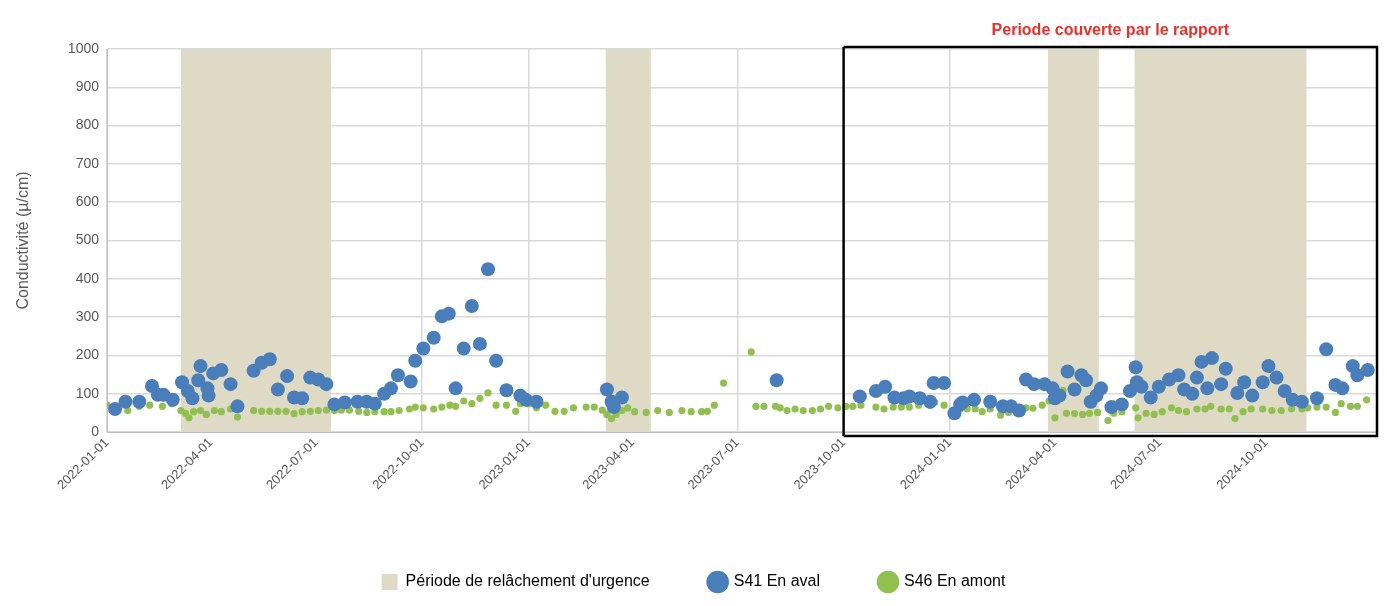  I want to click on legend-label: S41 En aval, so click(776, 581).